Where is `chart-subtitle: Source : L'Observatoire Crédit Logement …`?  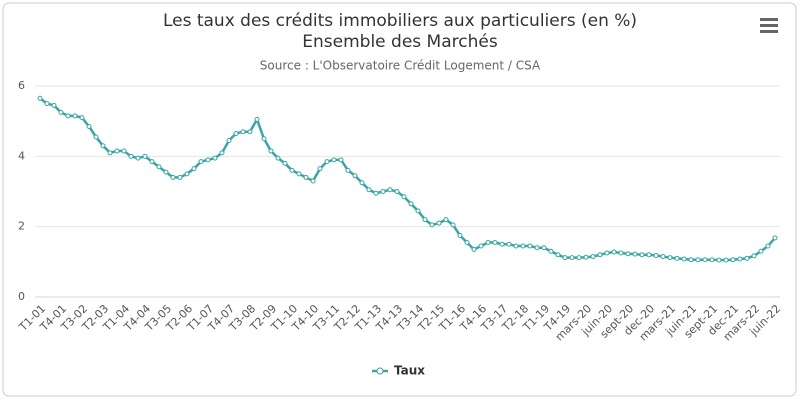
chart-subtitle: Source : L'Observatoire Crédit Logement … is located at coordinates (400, 66).